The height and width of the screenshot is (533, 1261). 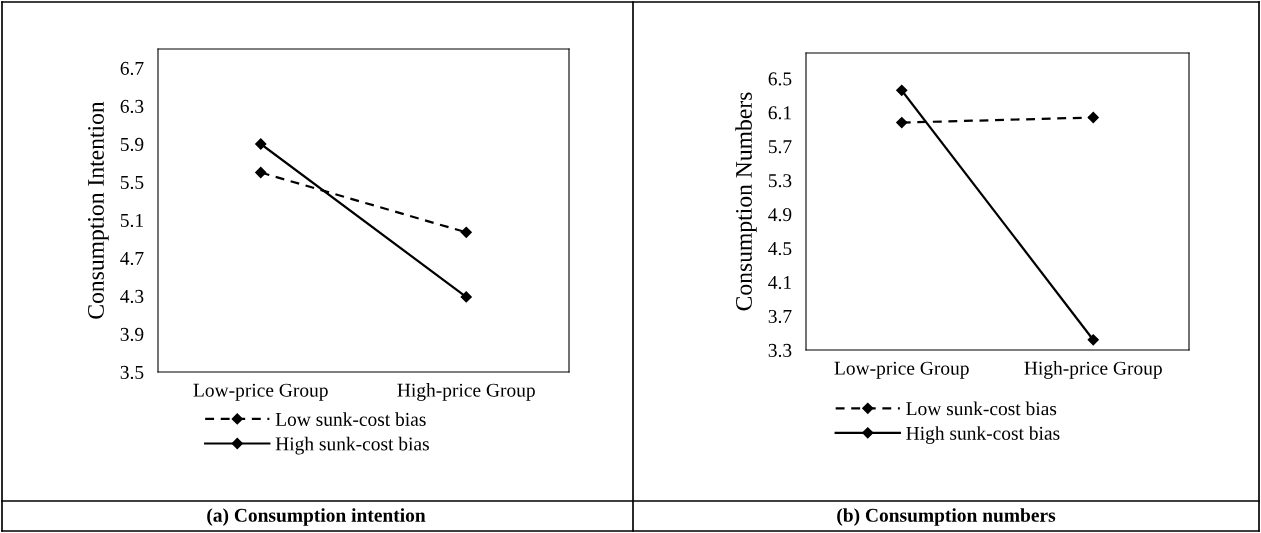 I want to click on y-tick-label: 3.7, so click(x=780, y=316).